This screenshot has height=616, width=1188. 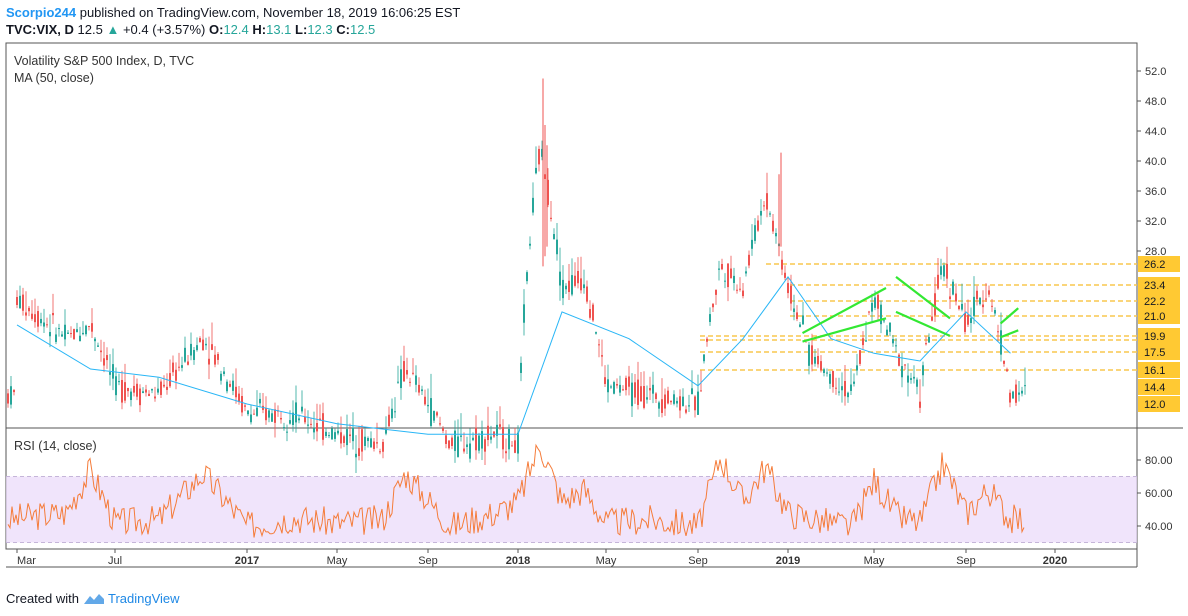 I want to click on low-value: 12.3, so click(x=320, y=29).